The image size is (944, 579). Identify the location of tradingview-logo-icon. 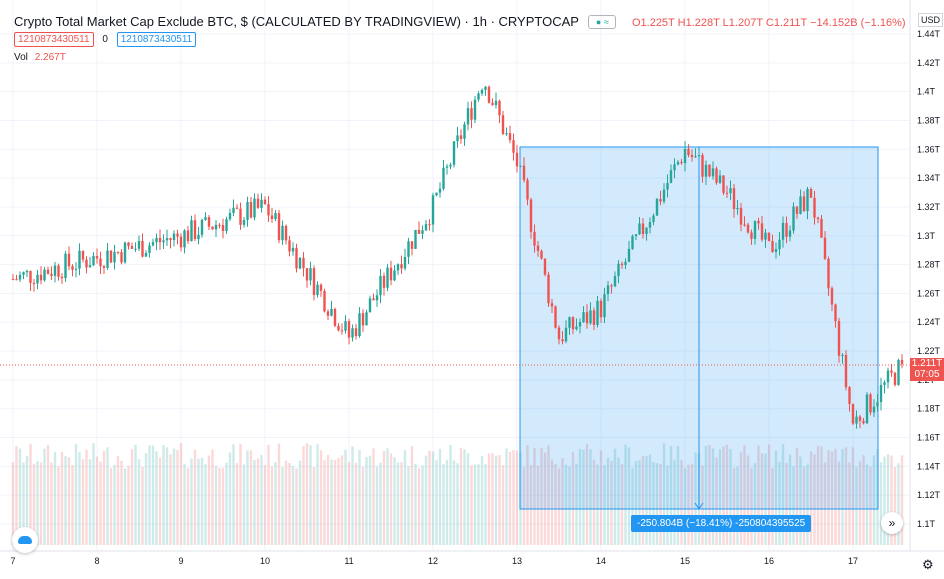
(25, 540).